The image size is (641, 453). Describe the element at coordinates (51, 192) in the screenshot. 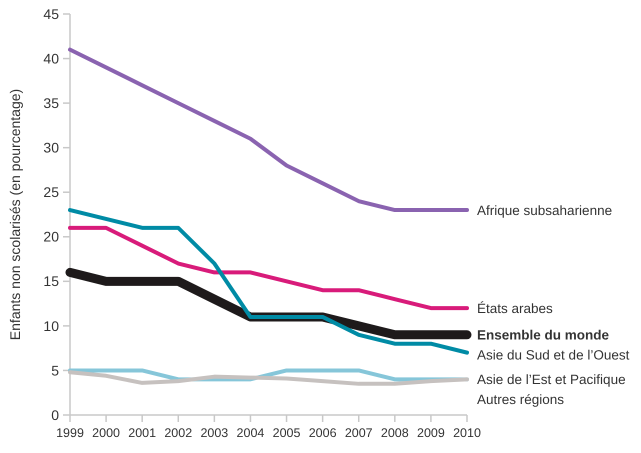

I see `y-tick-label: 25` at that location.